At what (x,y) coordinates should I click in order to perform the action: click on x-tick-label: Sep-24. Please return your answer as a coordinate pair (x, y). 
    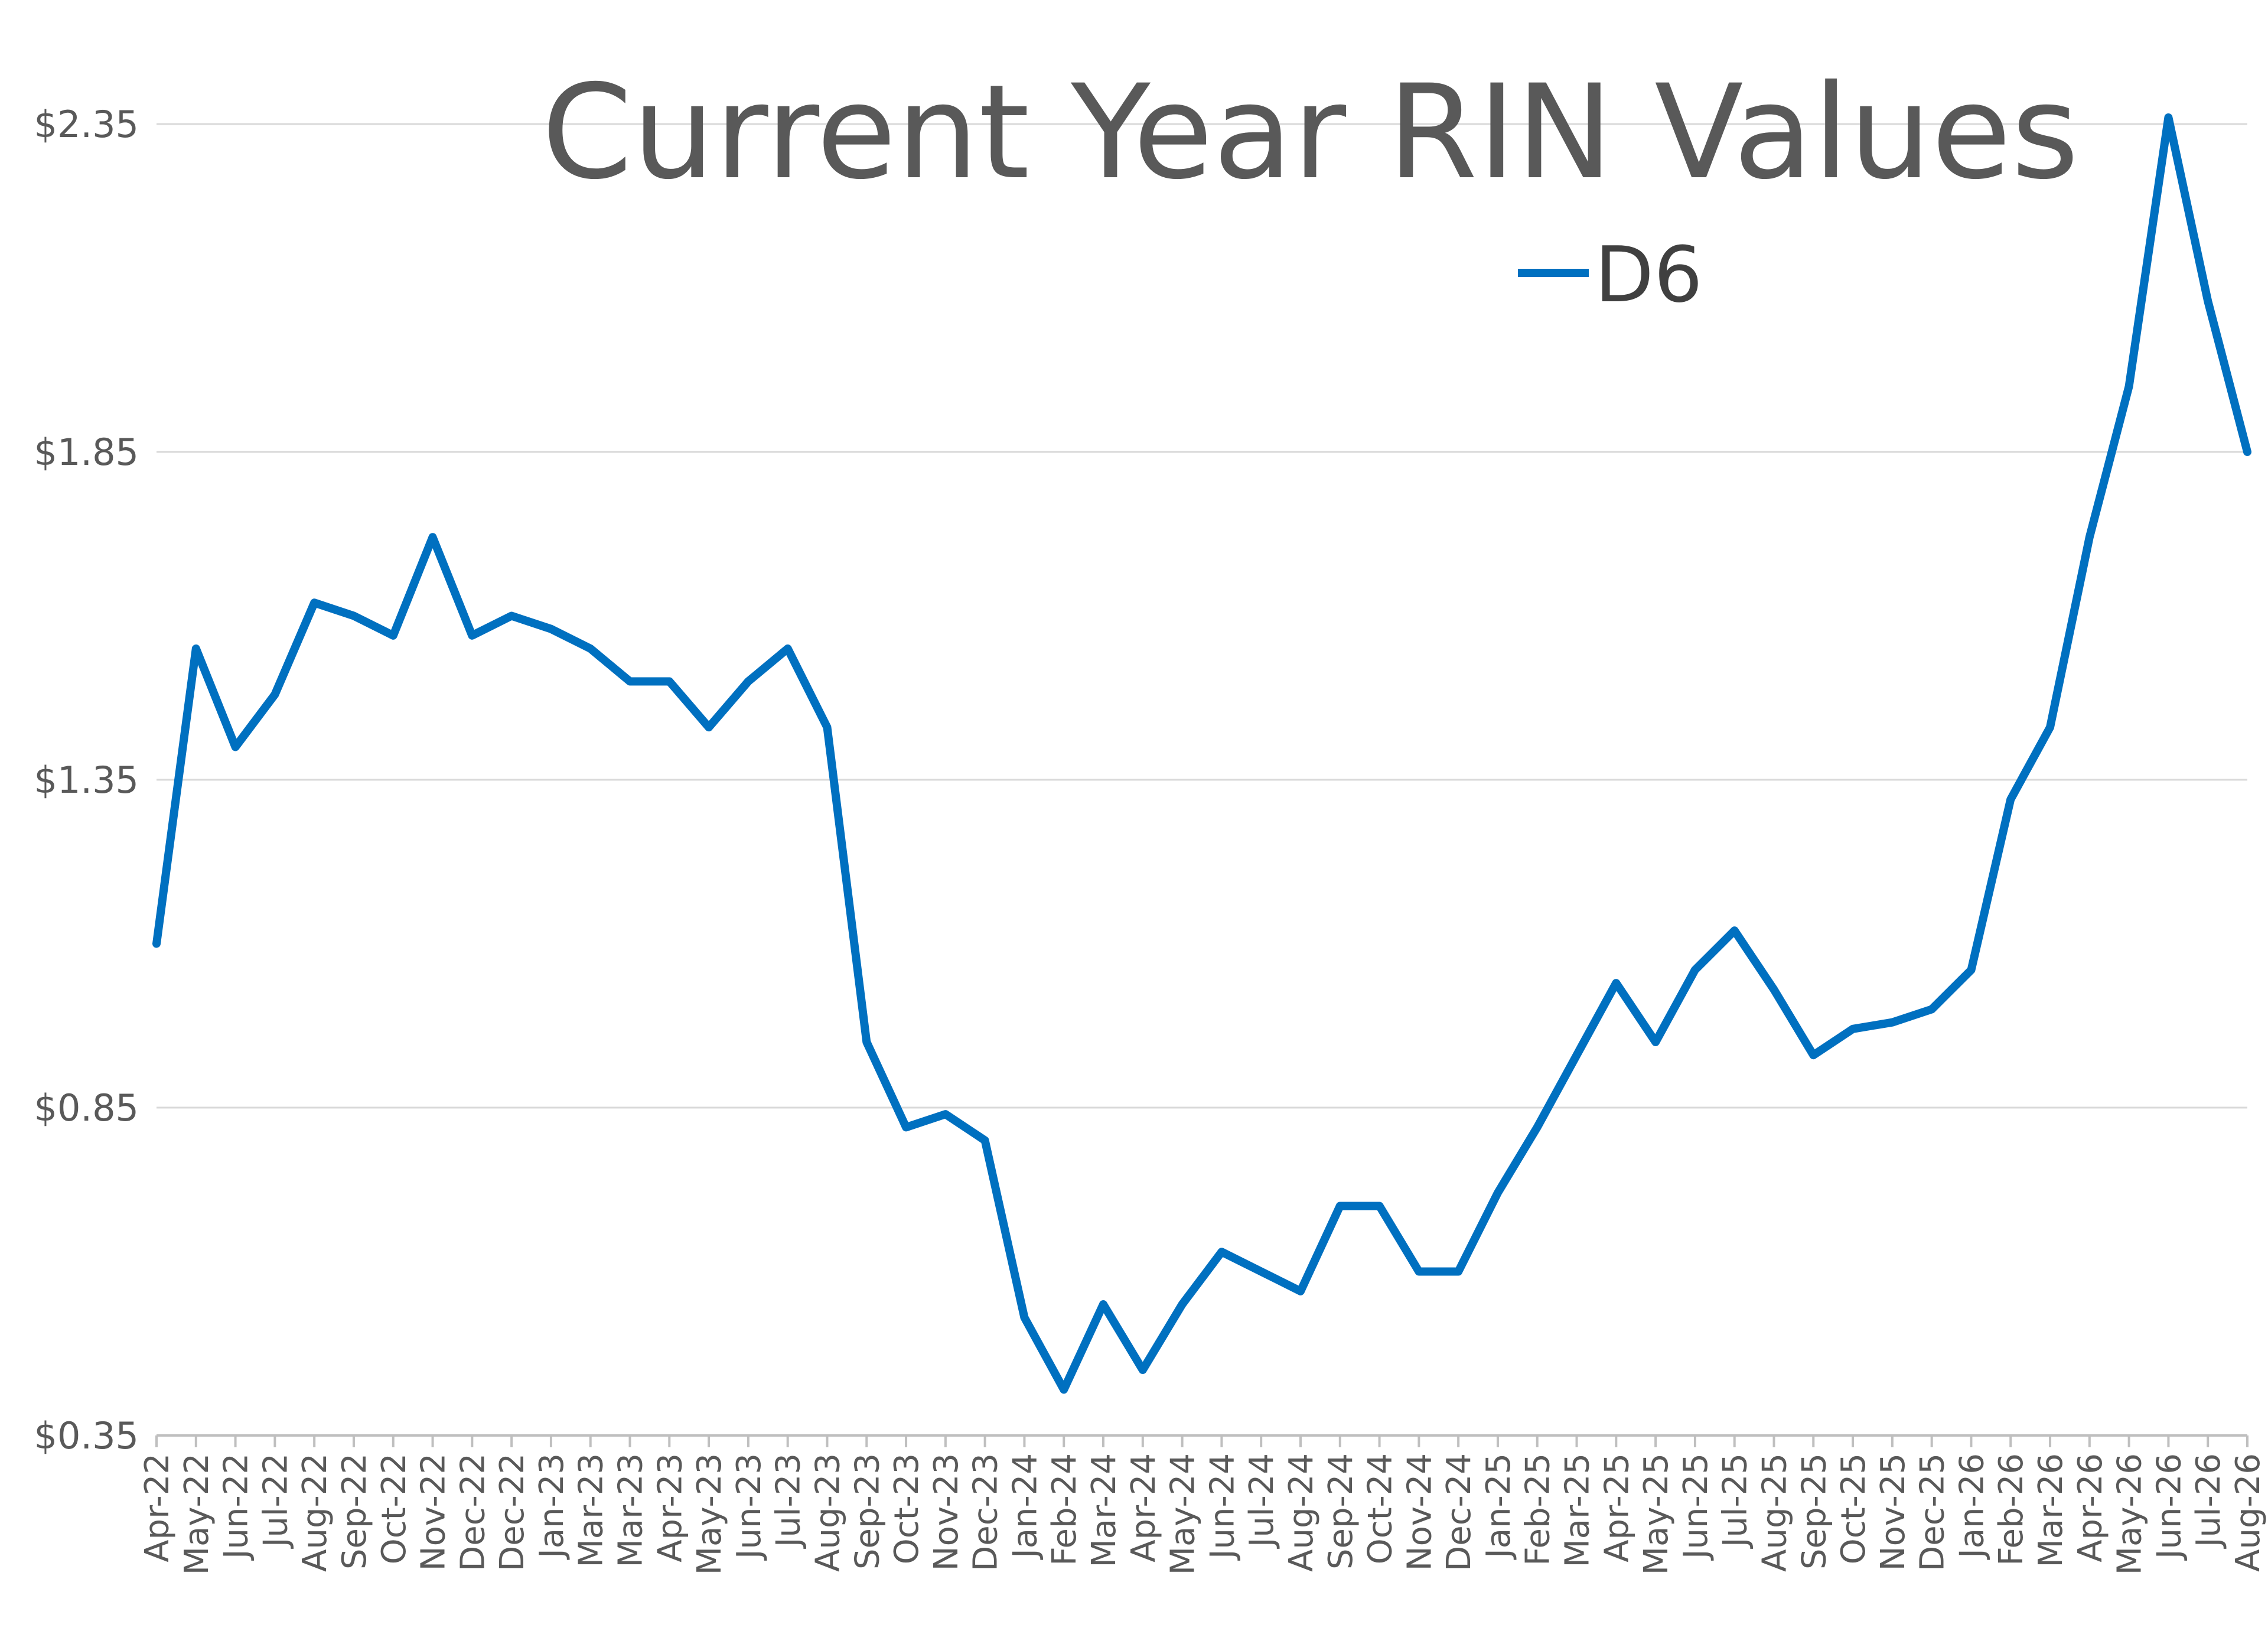
    Looking at the image, I should click on (1341, 1511).